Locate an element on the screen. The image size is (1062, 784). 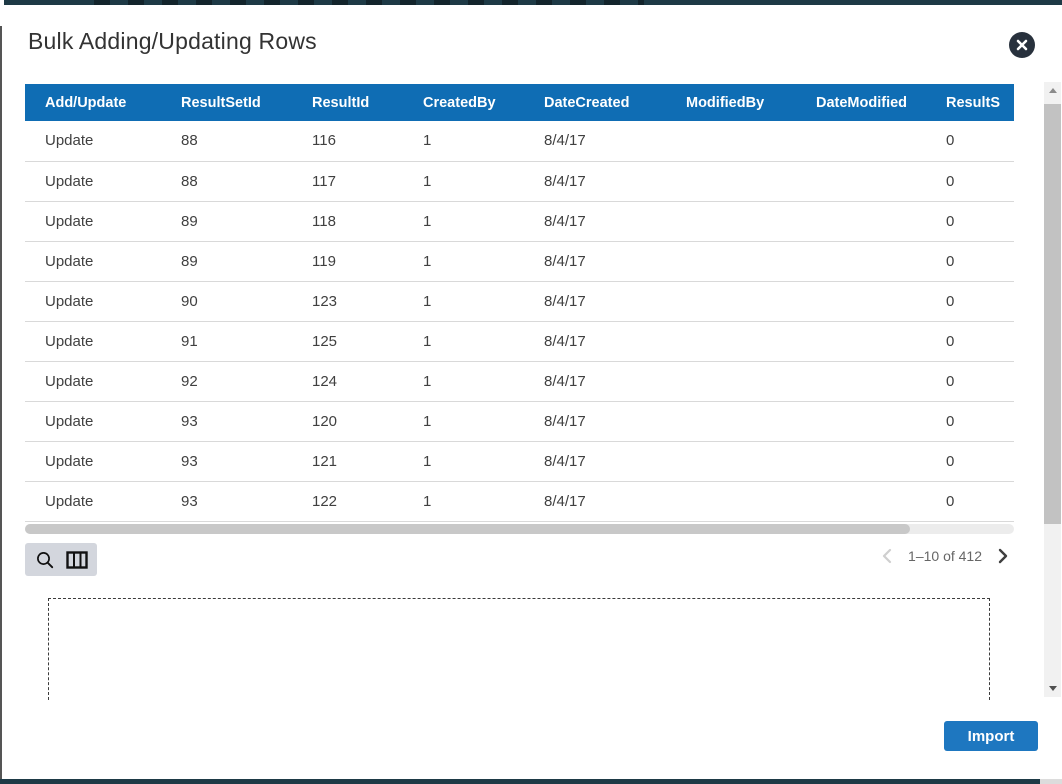
chevron-right-icon is located at coordinates (1003, 556).